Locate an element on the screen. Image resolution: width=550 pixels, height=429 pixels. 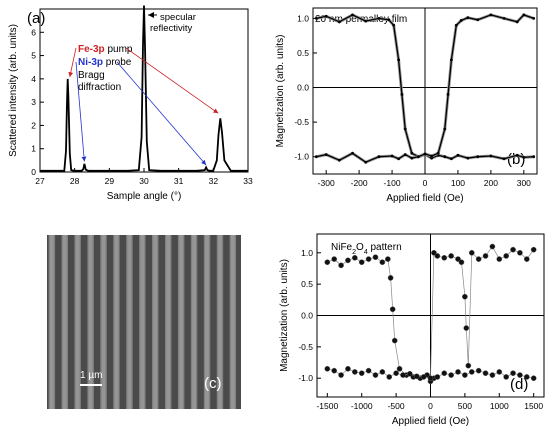
panel-a-label: (a) is located at coordinates (36, 18).